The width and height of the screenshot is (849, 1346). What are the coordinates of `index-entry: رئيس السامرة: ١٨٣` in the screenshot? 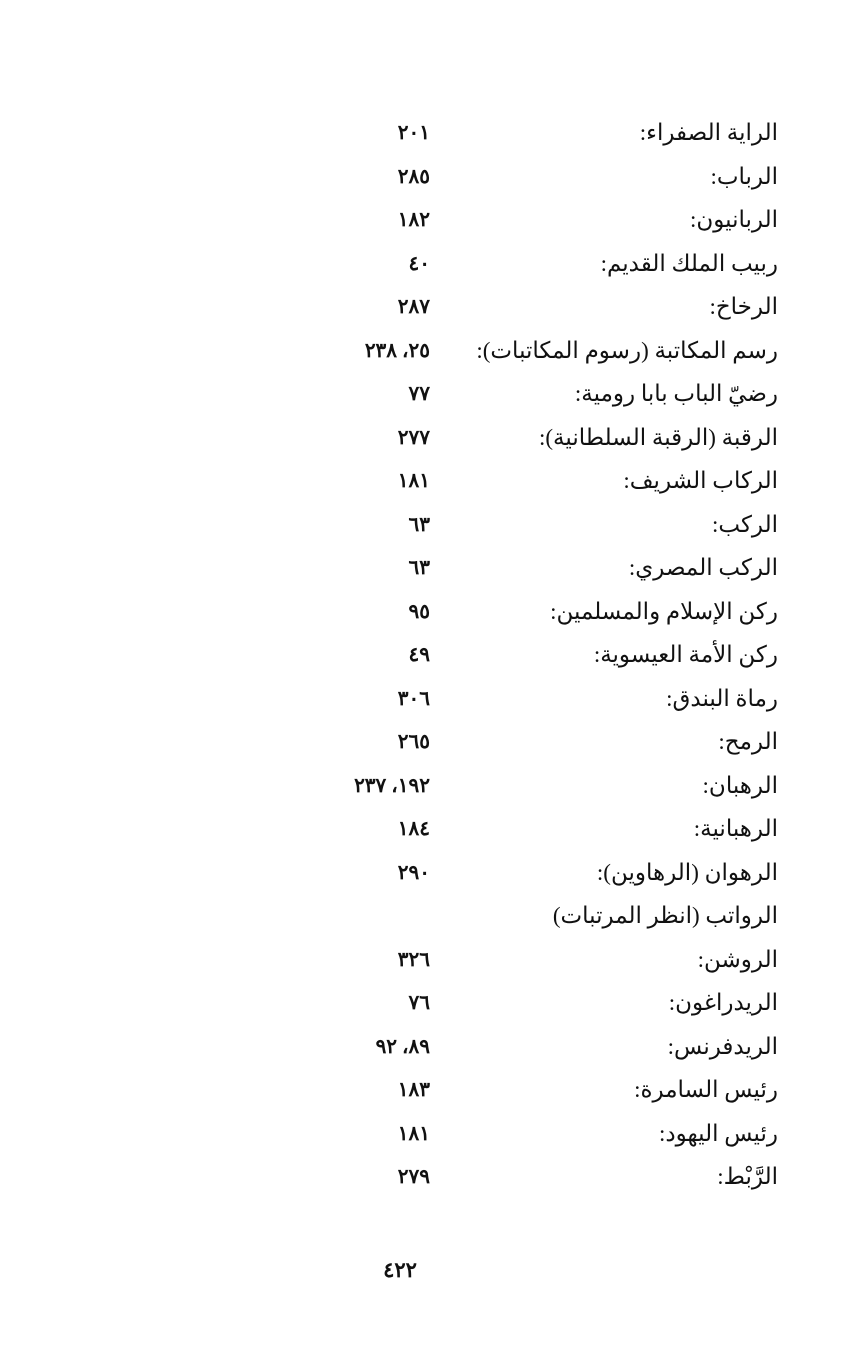 It's located at (424, 1092).